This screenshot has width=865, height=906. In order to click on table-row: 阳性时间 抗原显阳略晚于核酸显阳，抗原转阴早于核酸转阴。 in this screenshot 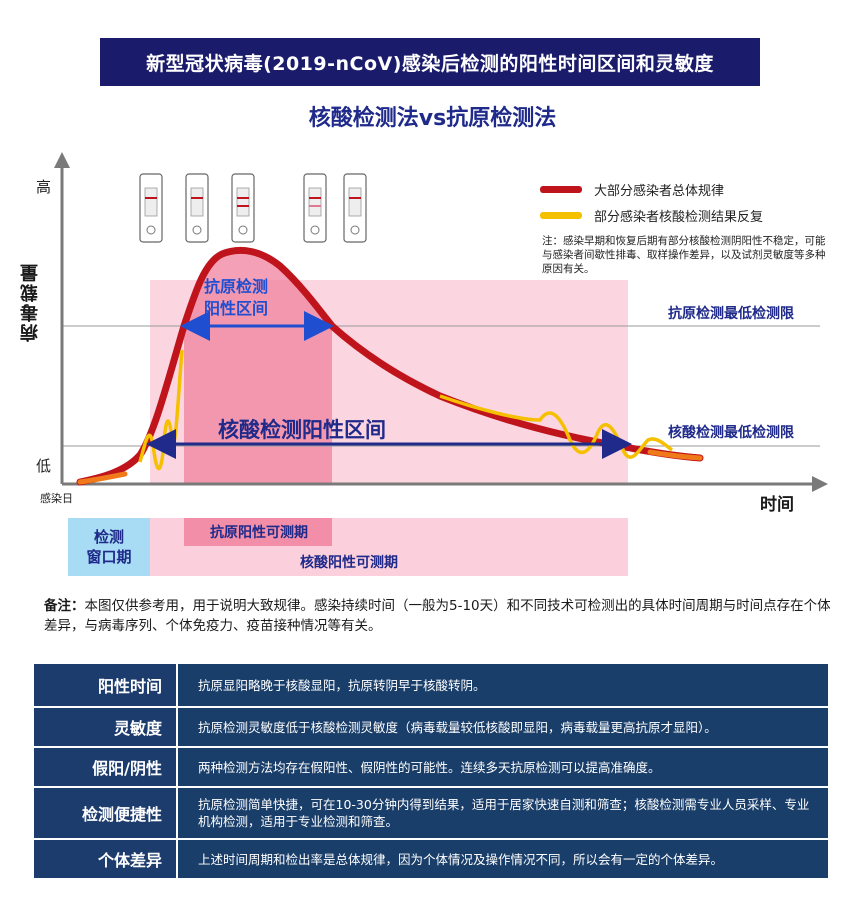, I will do `click(431, 685)`.